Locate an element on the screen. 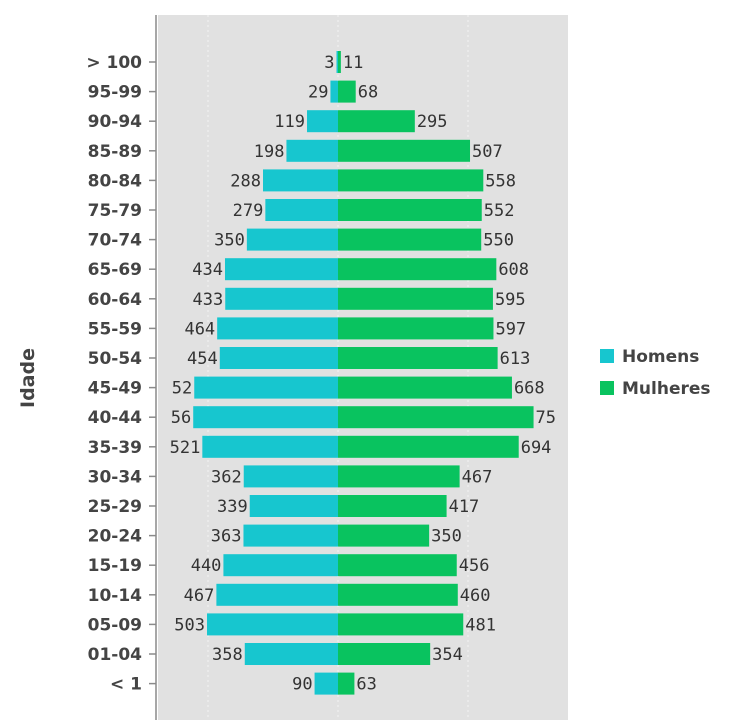 This screenshot has height=720, width=729. data-label-homens: 434 is located at coordinates (207, 270).